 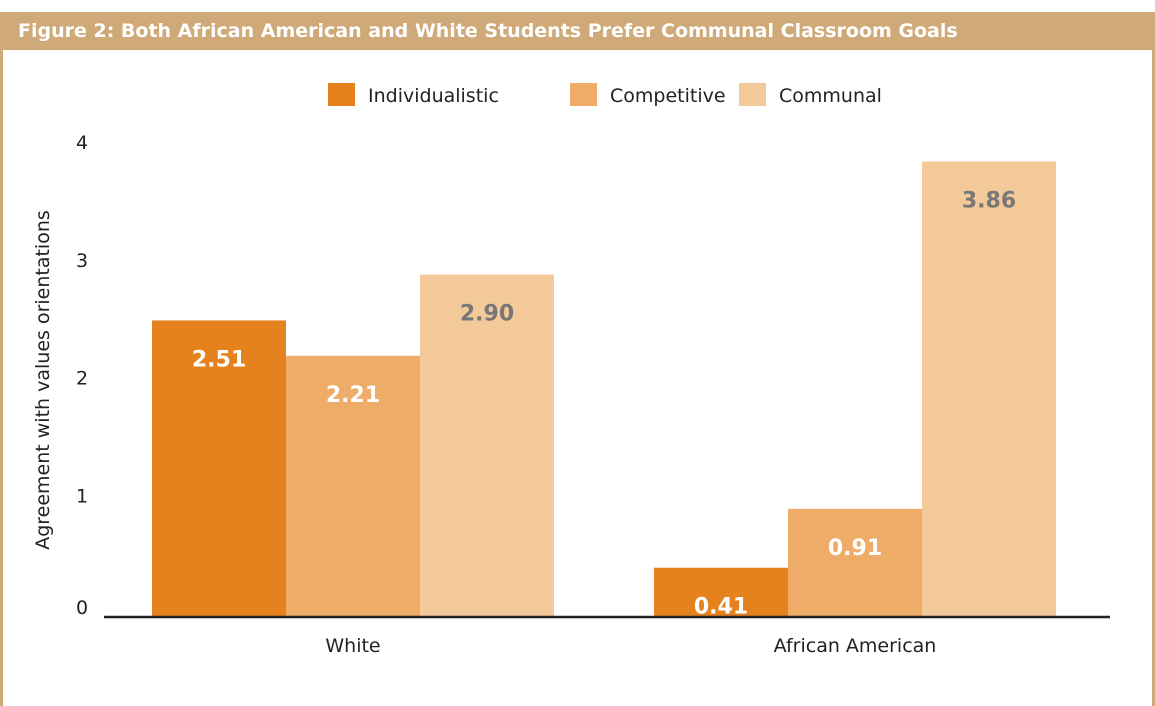 What do you see at coordinates (219, 468) in the screenshot?
I see `bar-individualistic-white` at bounding box center [219, 468].